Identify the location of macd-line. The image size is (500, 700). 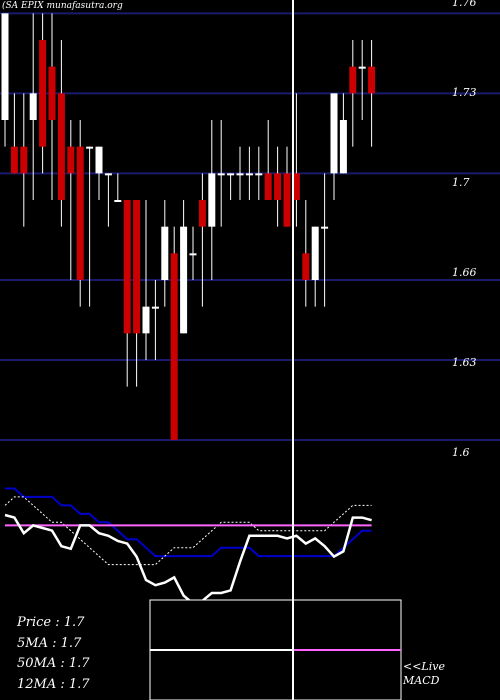
(188, 559).